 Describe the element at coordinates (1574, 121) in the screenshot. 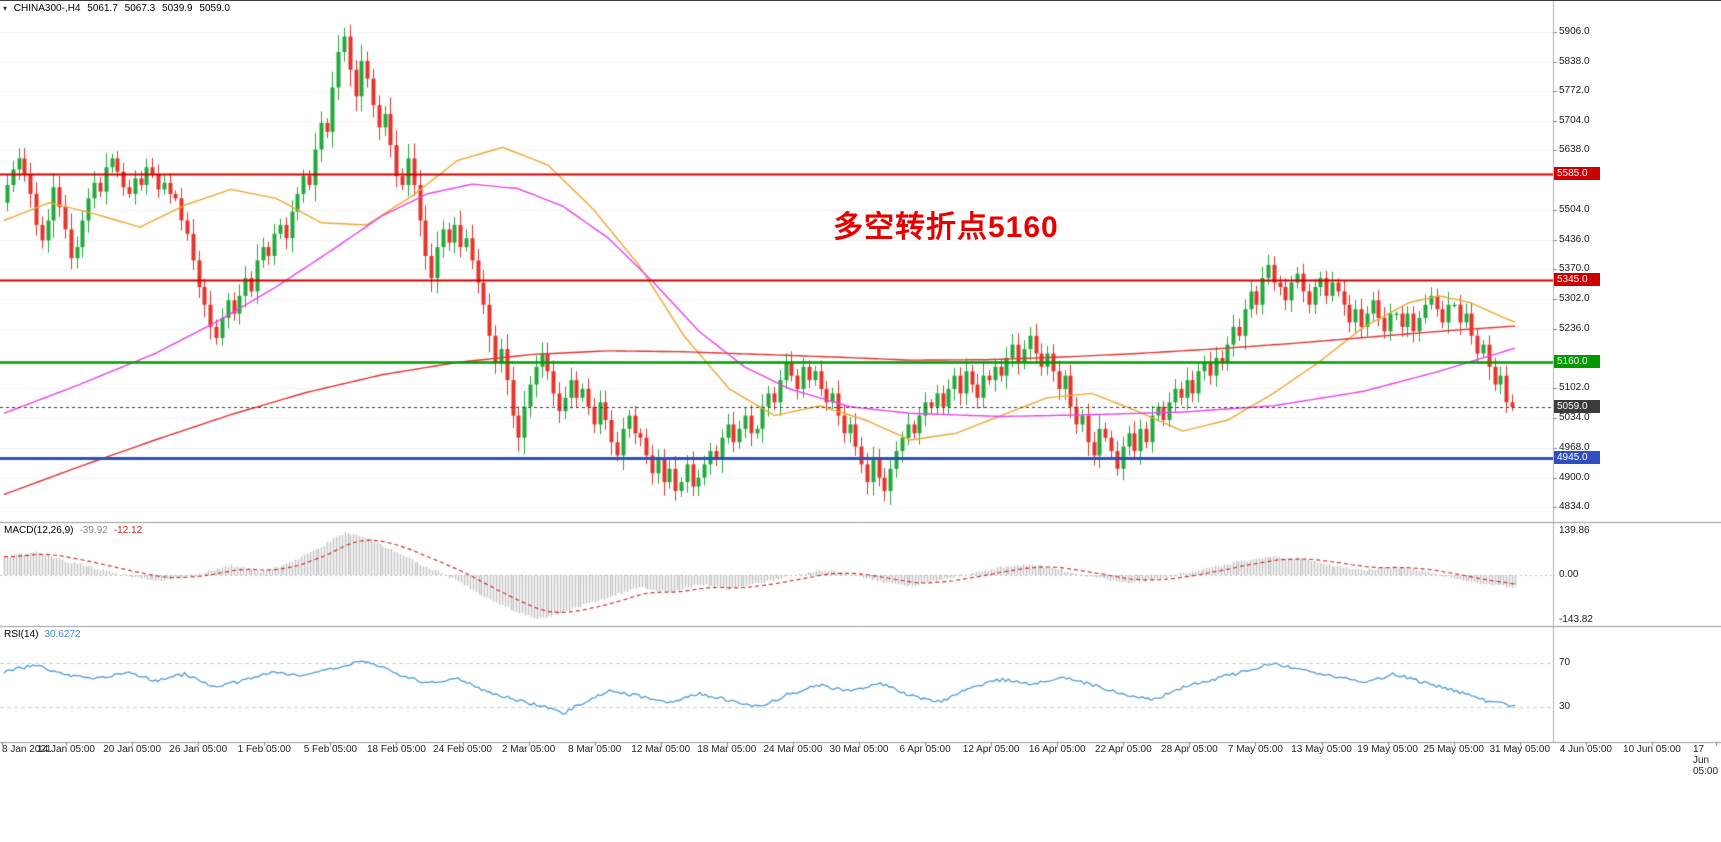

I see `price-tick-label: 5704.0` at that location.